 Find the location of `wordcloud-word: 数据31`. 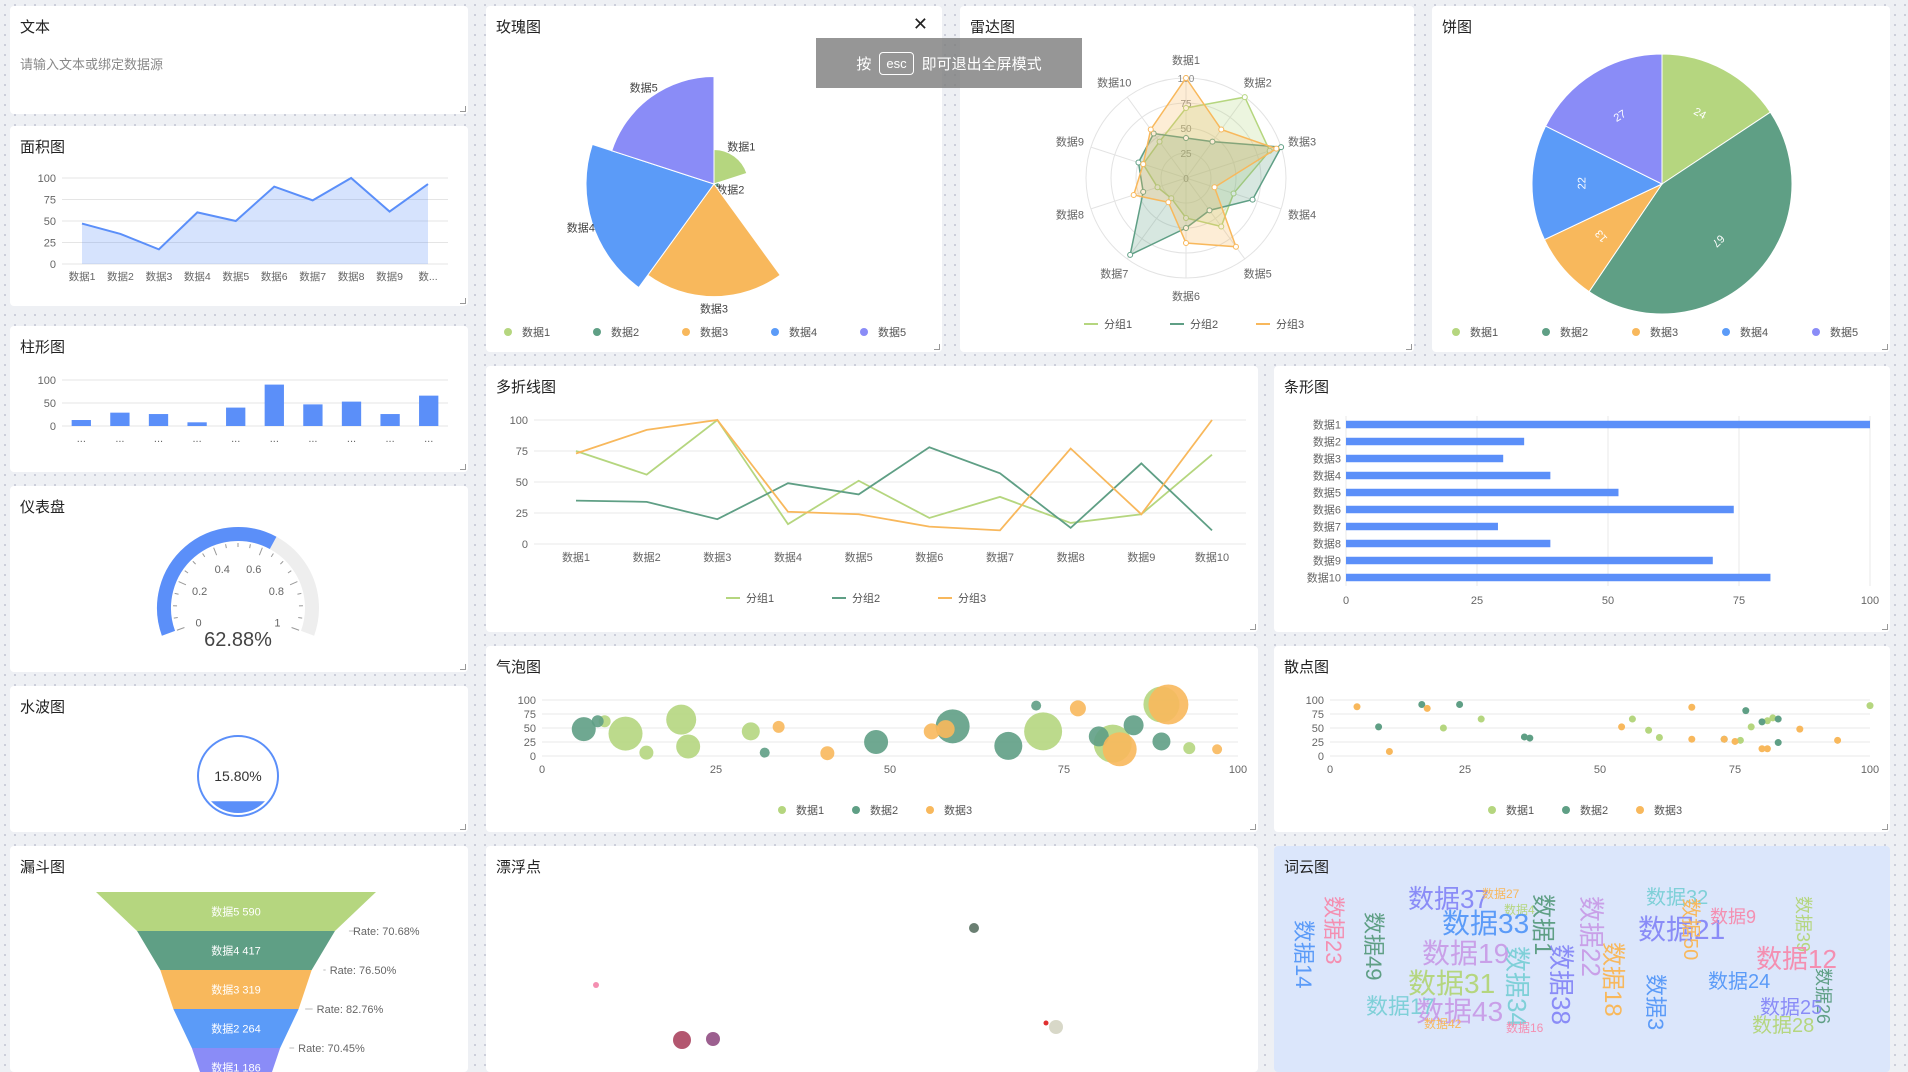

wordcloud-word: 数据31 is located at coordinates (1452, 983).